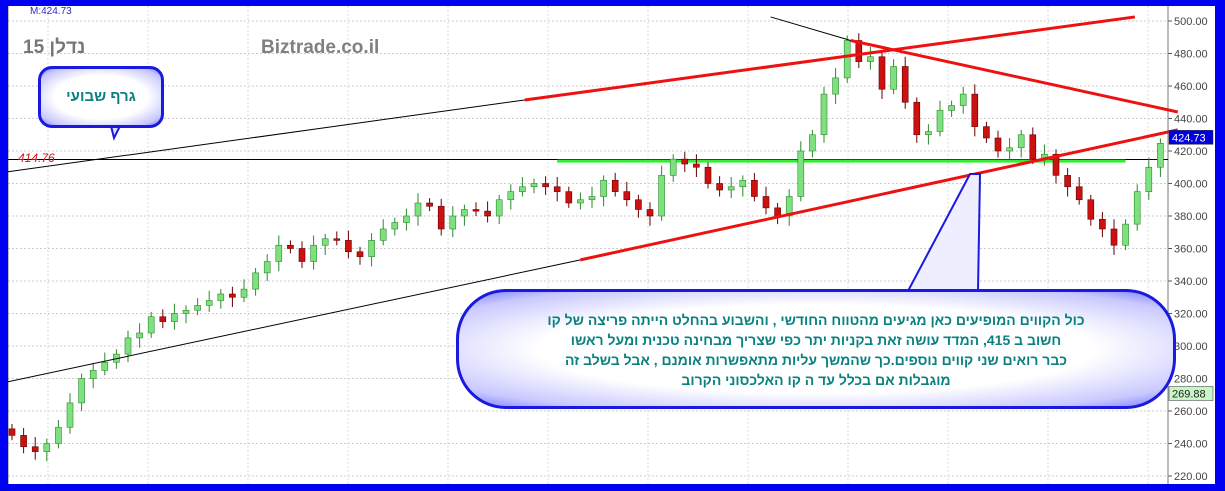 This screenshot has height=491, width=1225. Describe the element at coordinates (1189, 138) in the screenshot. I see `price-tag-label: 424.73` at that location.